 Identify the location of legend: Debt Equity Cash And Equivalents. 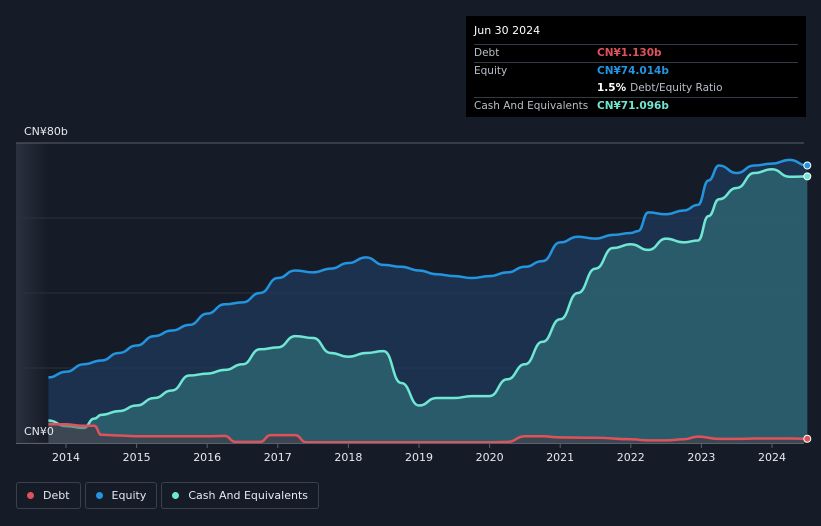
(169, 495).